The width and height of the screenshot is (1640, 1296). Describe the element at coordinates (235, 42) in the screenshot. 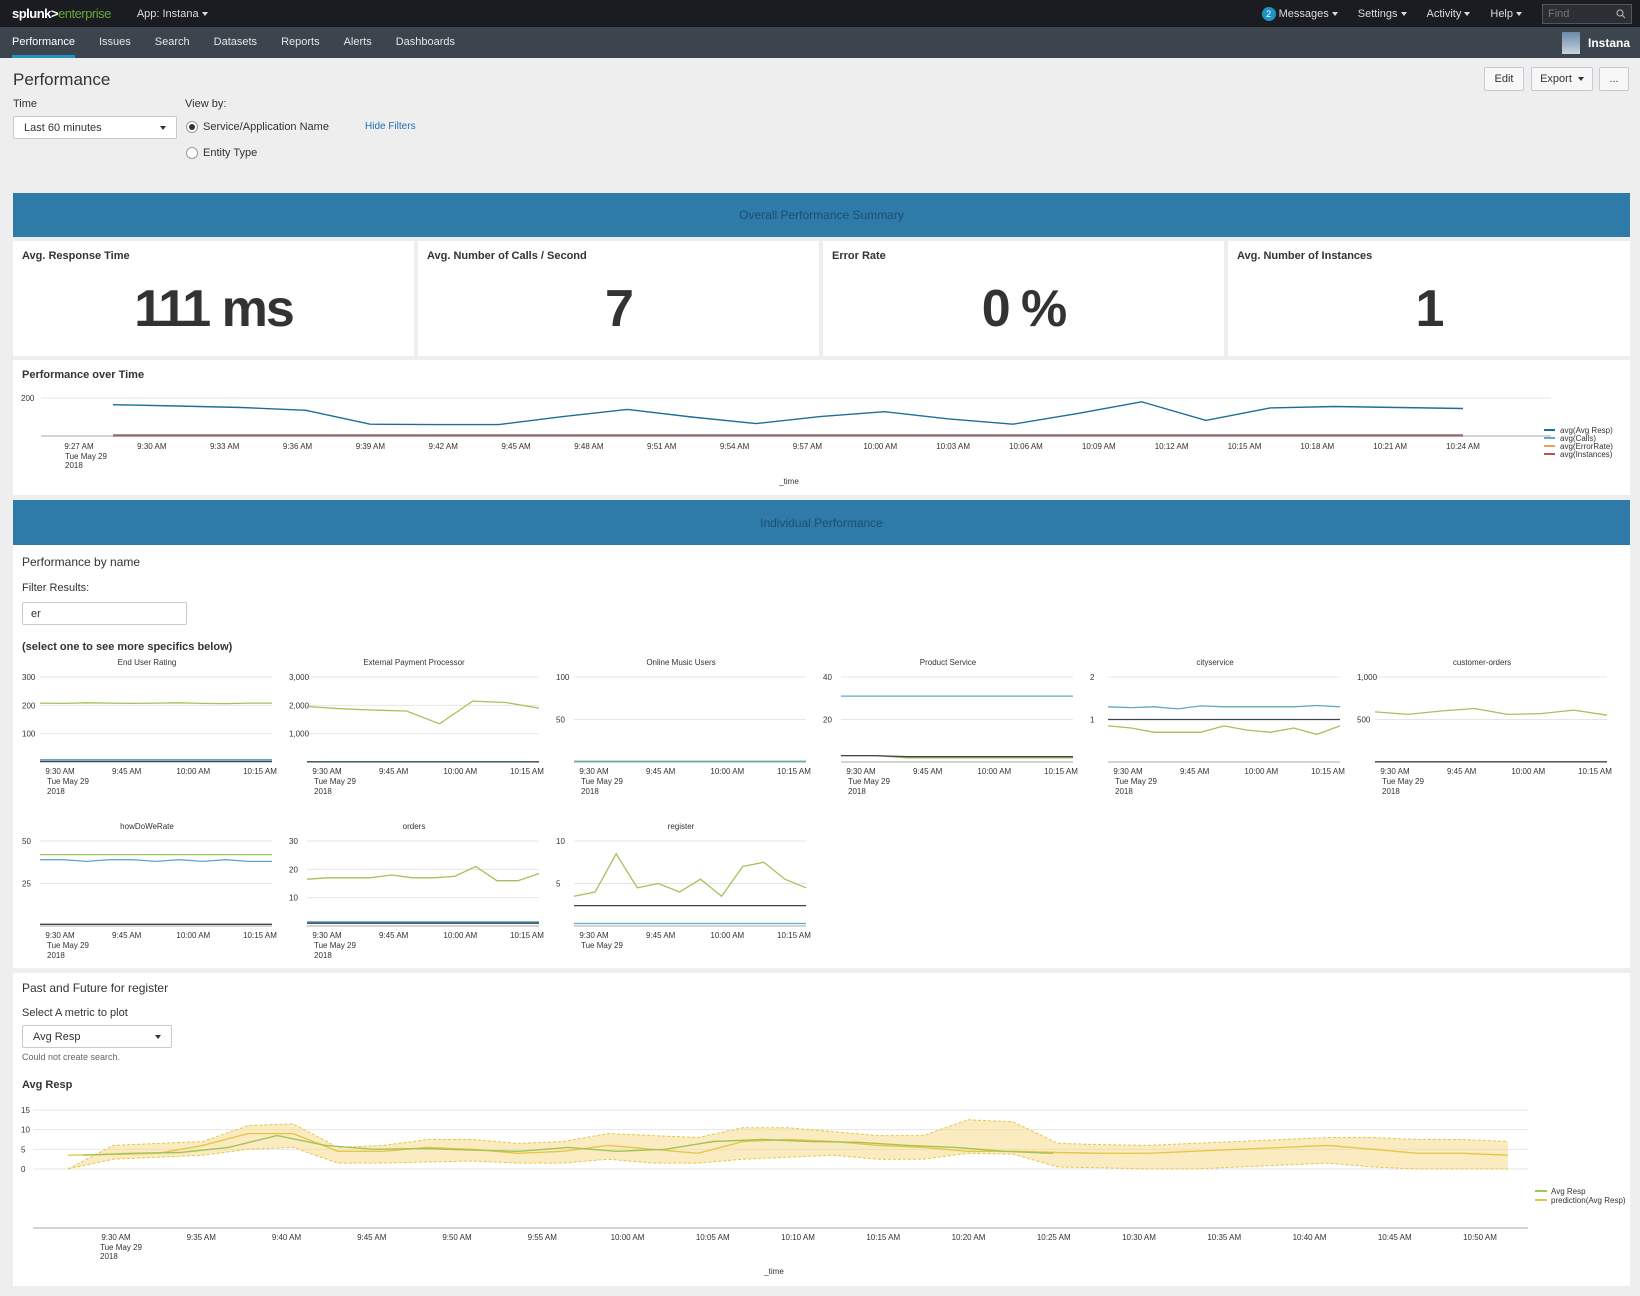

I see `nav-datasets: Datasets` at that location.